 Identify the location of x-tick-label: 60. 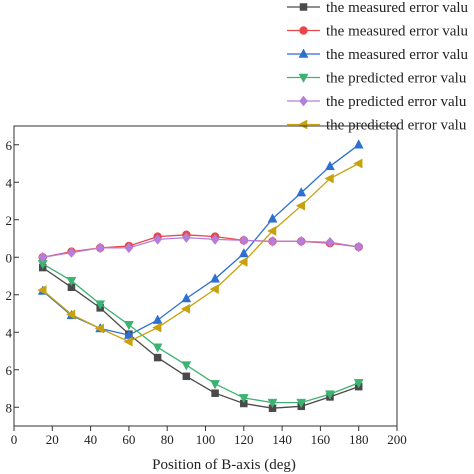
(128, 439).